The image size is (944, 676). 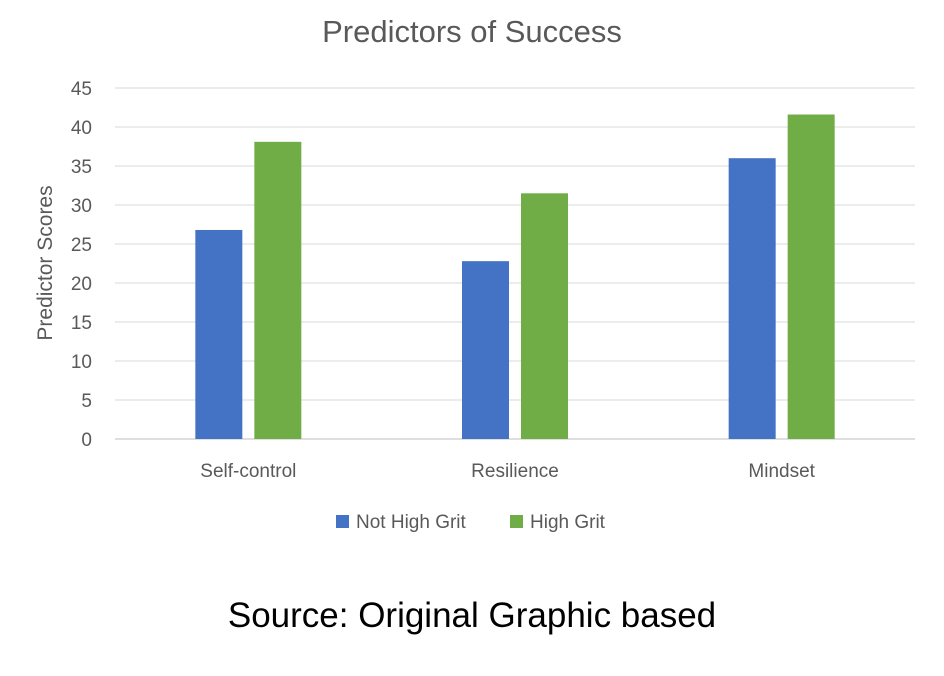 What do you see at coordinates (81, 167) in the screenshot?
I see `y-tick-label: 35` at bounding box center [81, 167].